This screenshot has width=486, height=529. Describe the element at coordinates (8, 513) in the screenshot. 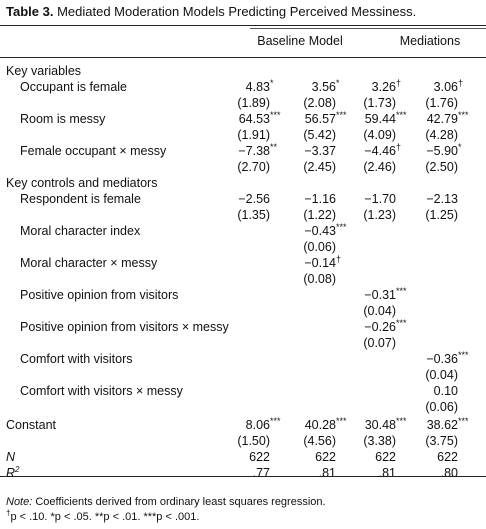

I see `dagger-symbol: †` at that location.